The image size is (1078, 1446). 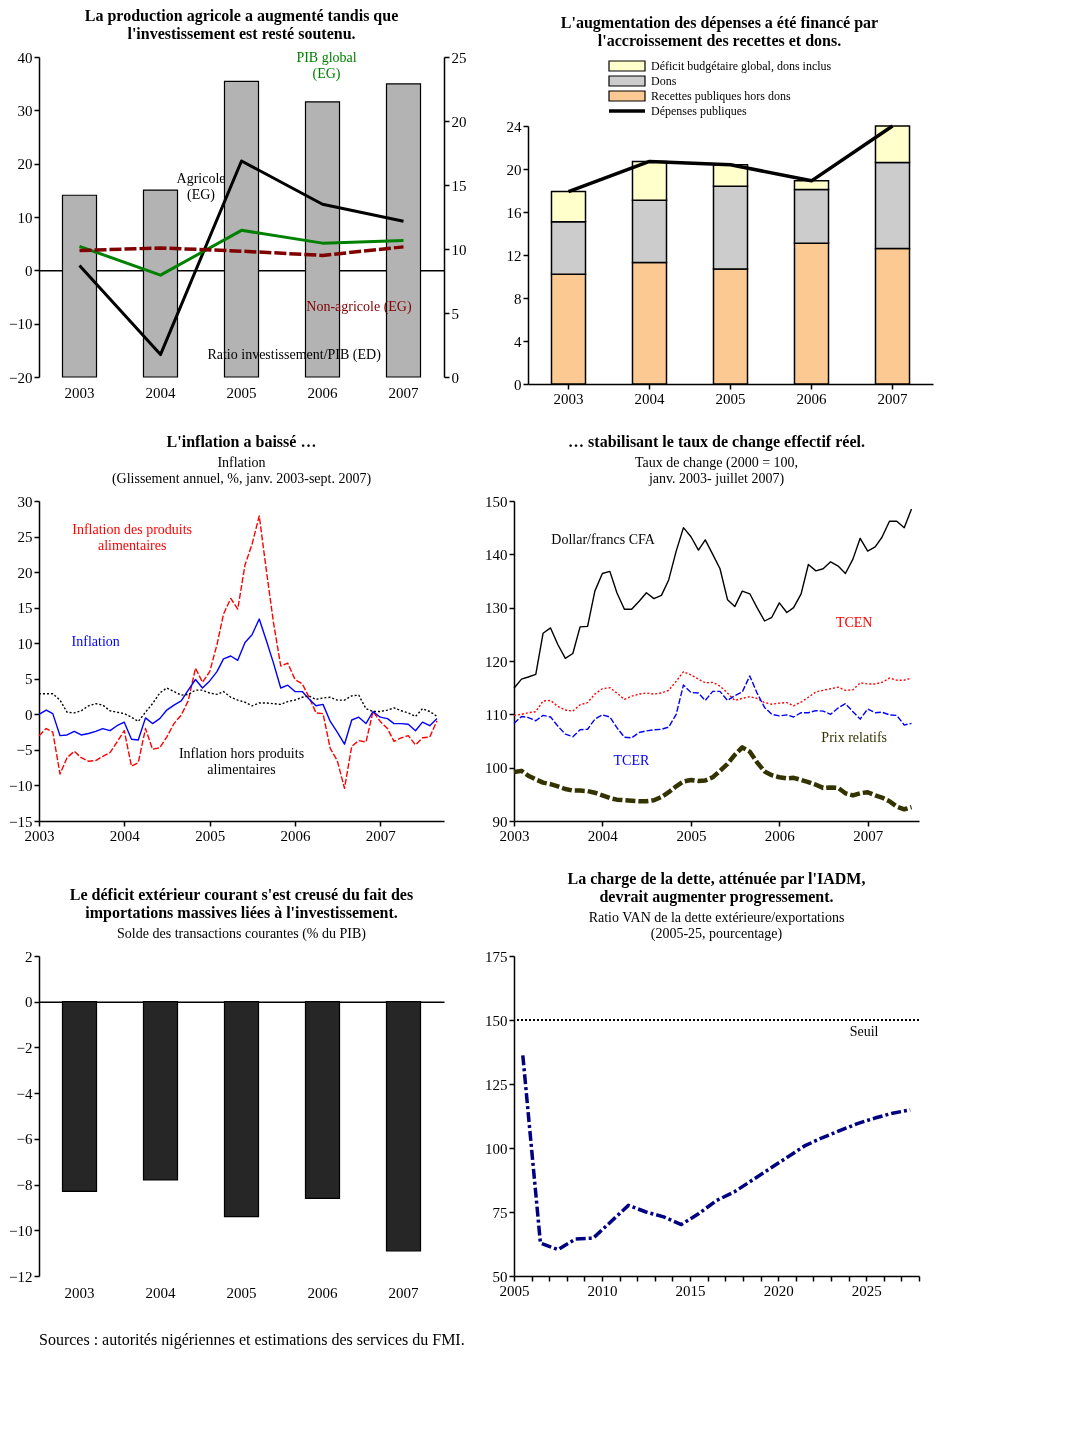 What do you see at coordinates (496, 608) in the screenshot?
I see `y-tick-label: 130` at bounding box center [496, 608].